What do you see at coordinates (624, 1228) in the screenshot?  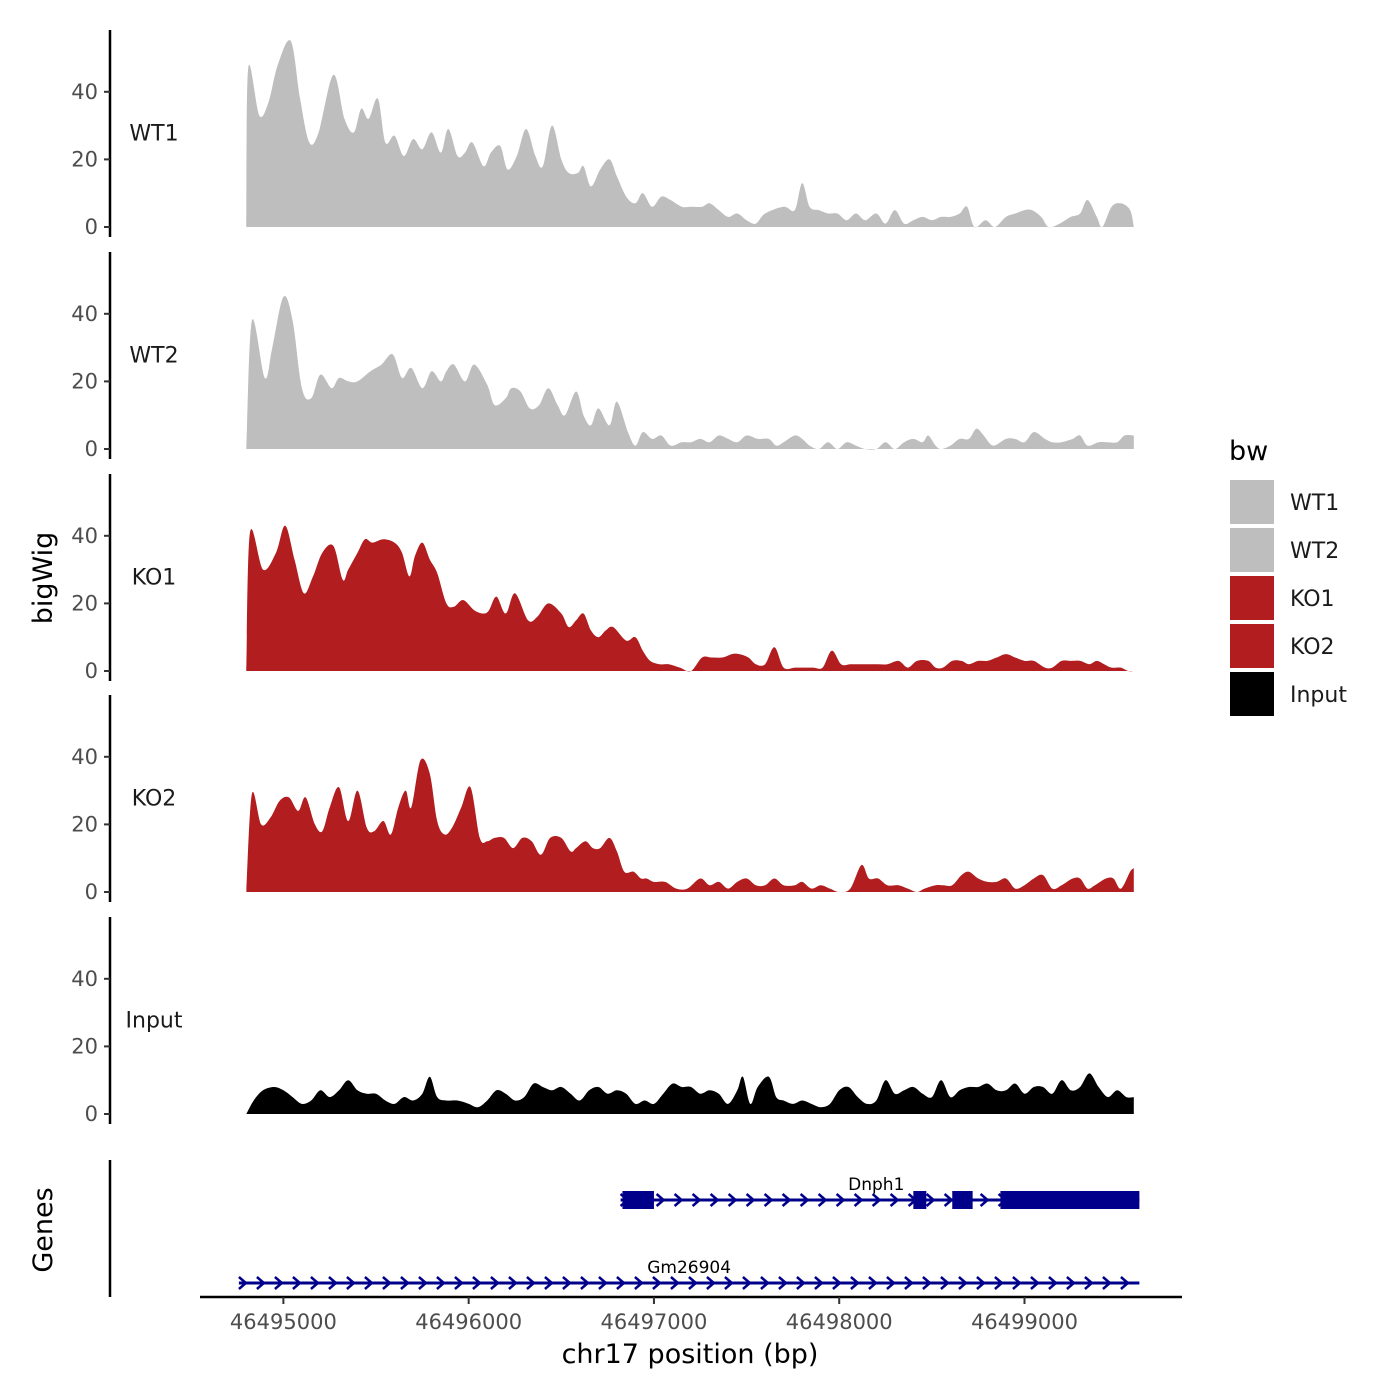 I see `genes-panel: Dnph1 Gm26904` at bounding box center [624, 1228].